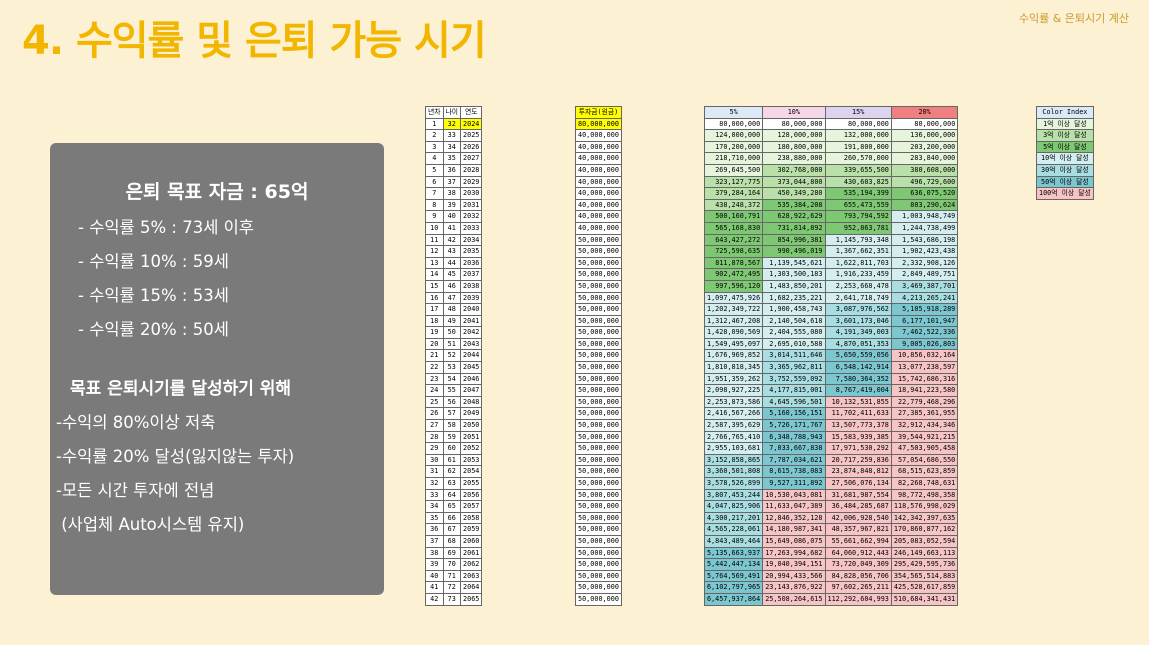 The height and width of the screenshot is (645, 1149). I want to click on age-cell: 65, so click(452, 506).